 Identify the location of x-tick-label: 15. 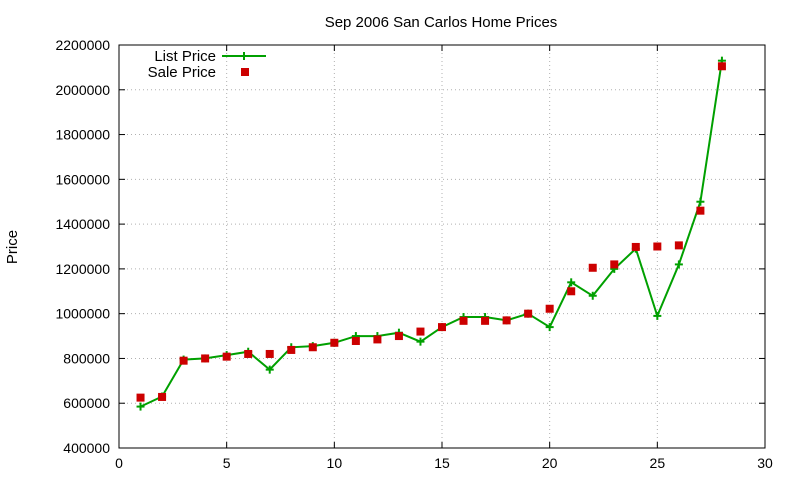
(442, 463).